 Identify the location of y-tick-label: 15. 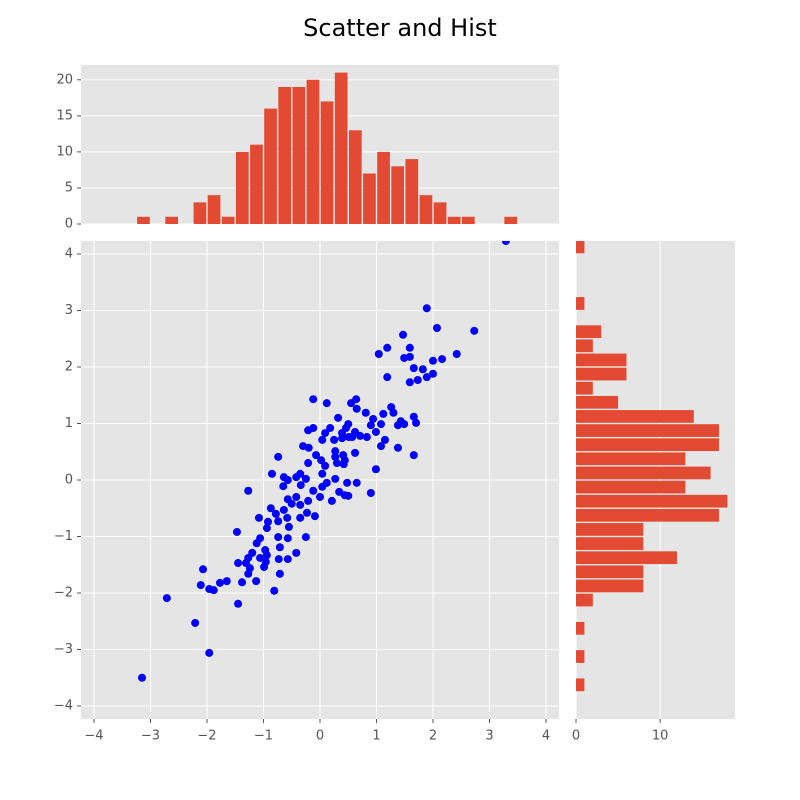
(64, 115).